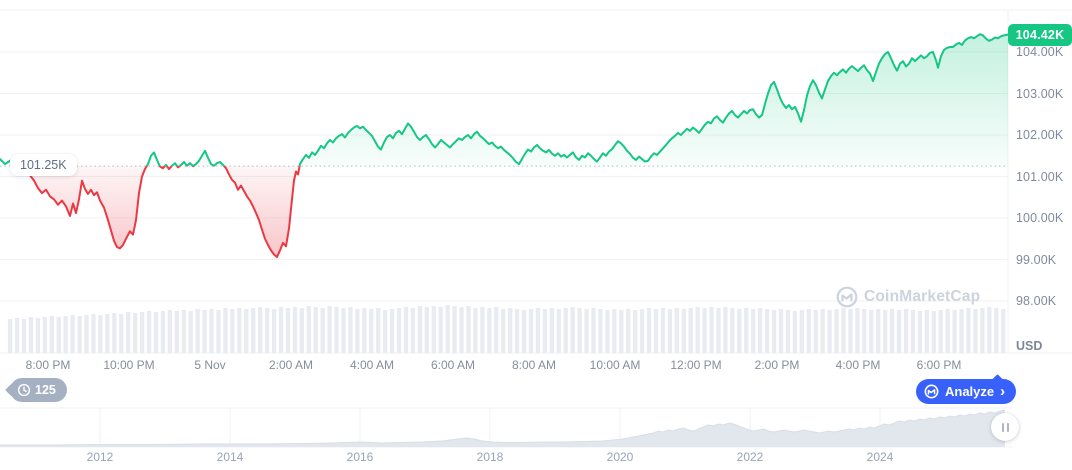 The width and height of the screenshot is (1072, 470). I want to click on x-axis-label: 4:00 AM, so click(372, 365).